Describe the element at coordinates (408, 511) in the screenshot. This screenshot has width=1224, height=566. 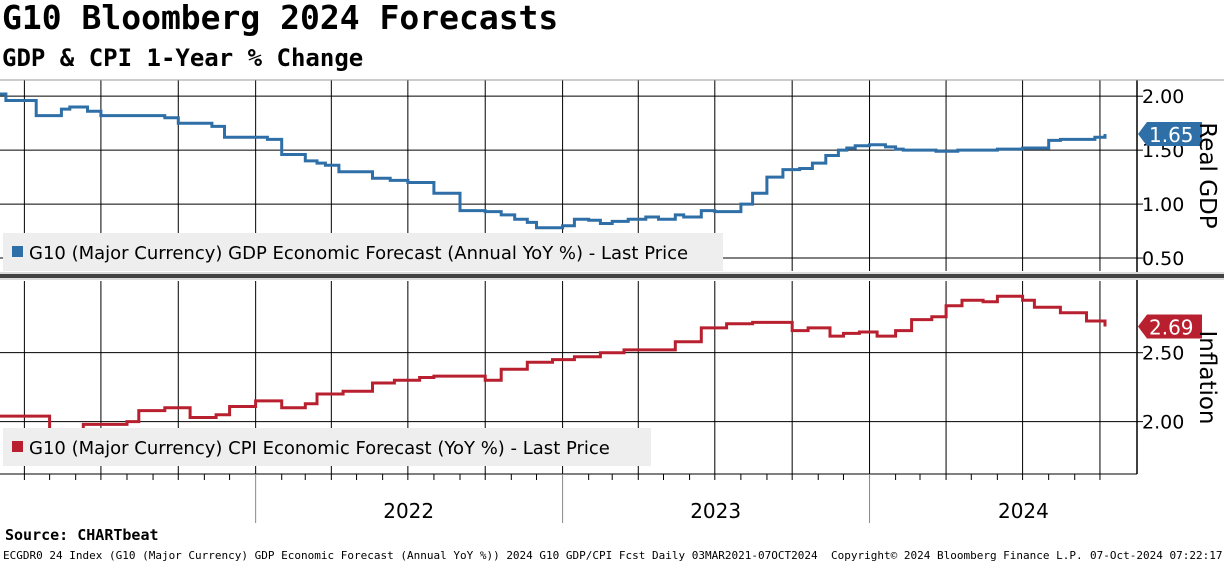
I see `x-tick-label: 2022` at that location.